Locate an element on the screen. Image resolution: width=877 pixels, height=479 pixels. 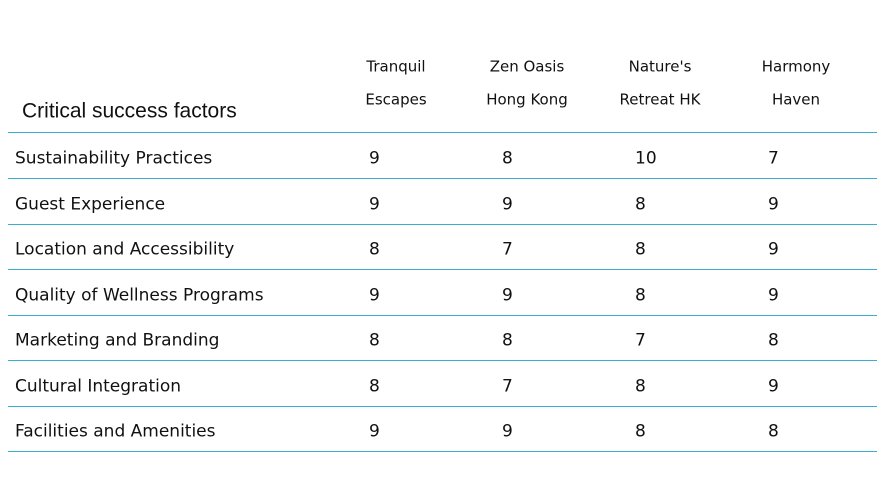
row-label: Facilities and Amenities is located at coordinates (115, 431).